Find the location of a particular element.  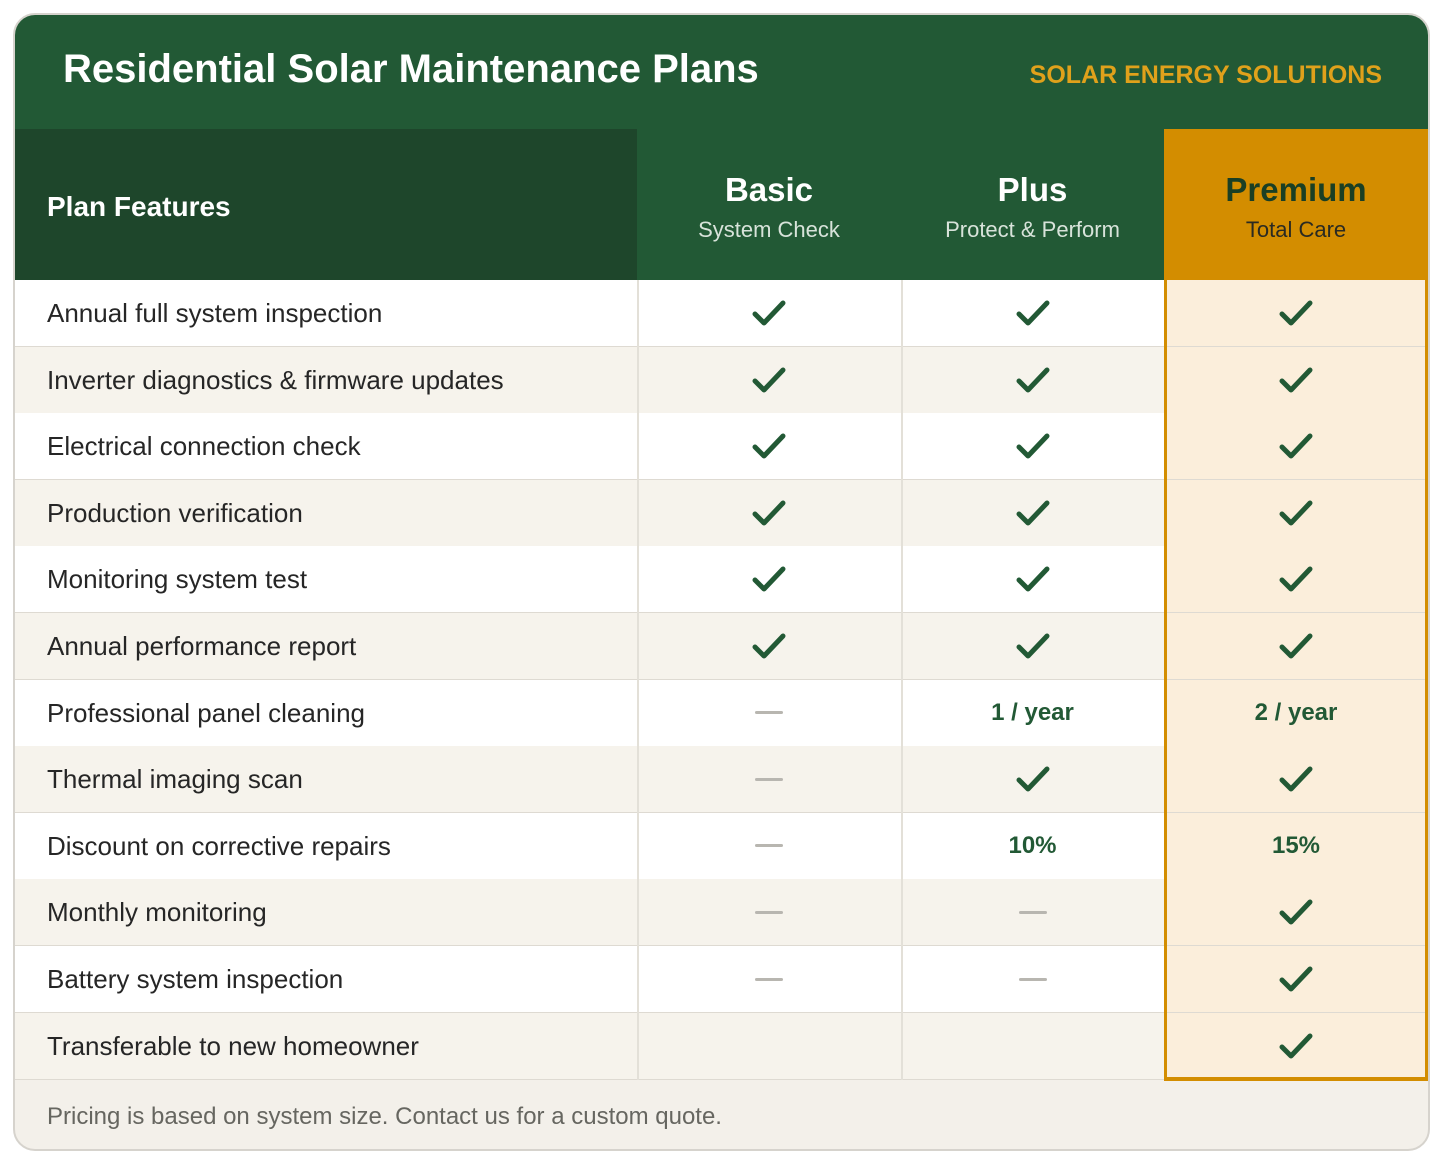

table-row: Production verification is located at coordinates (721, 513).